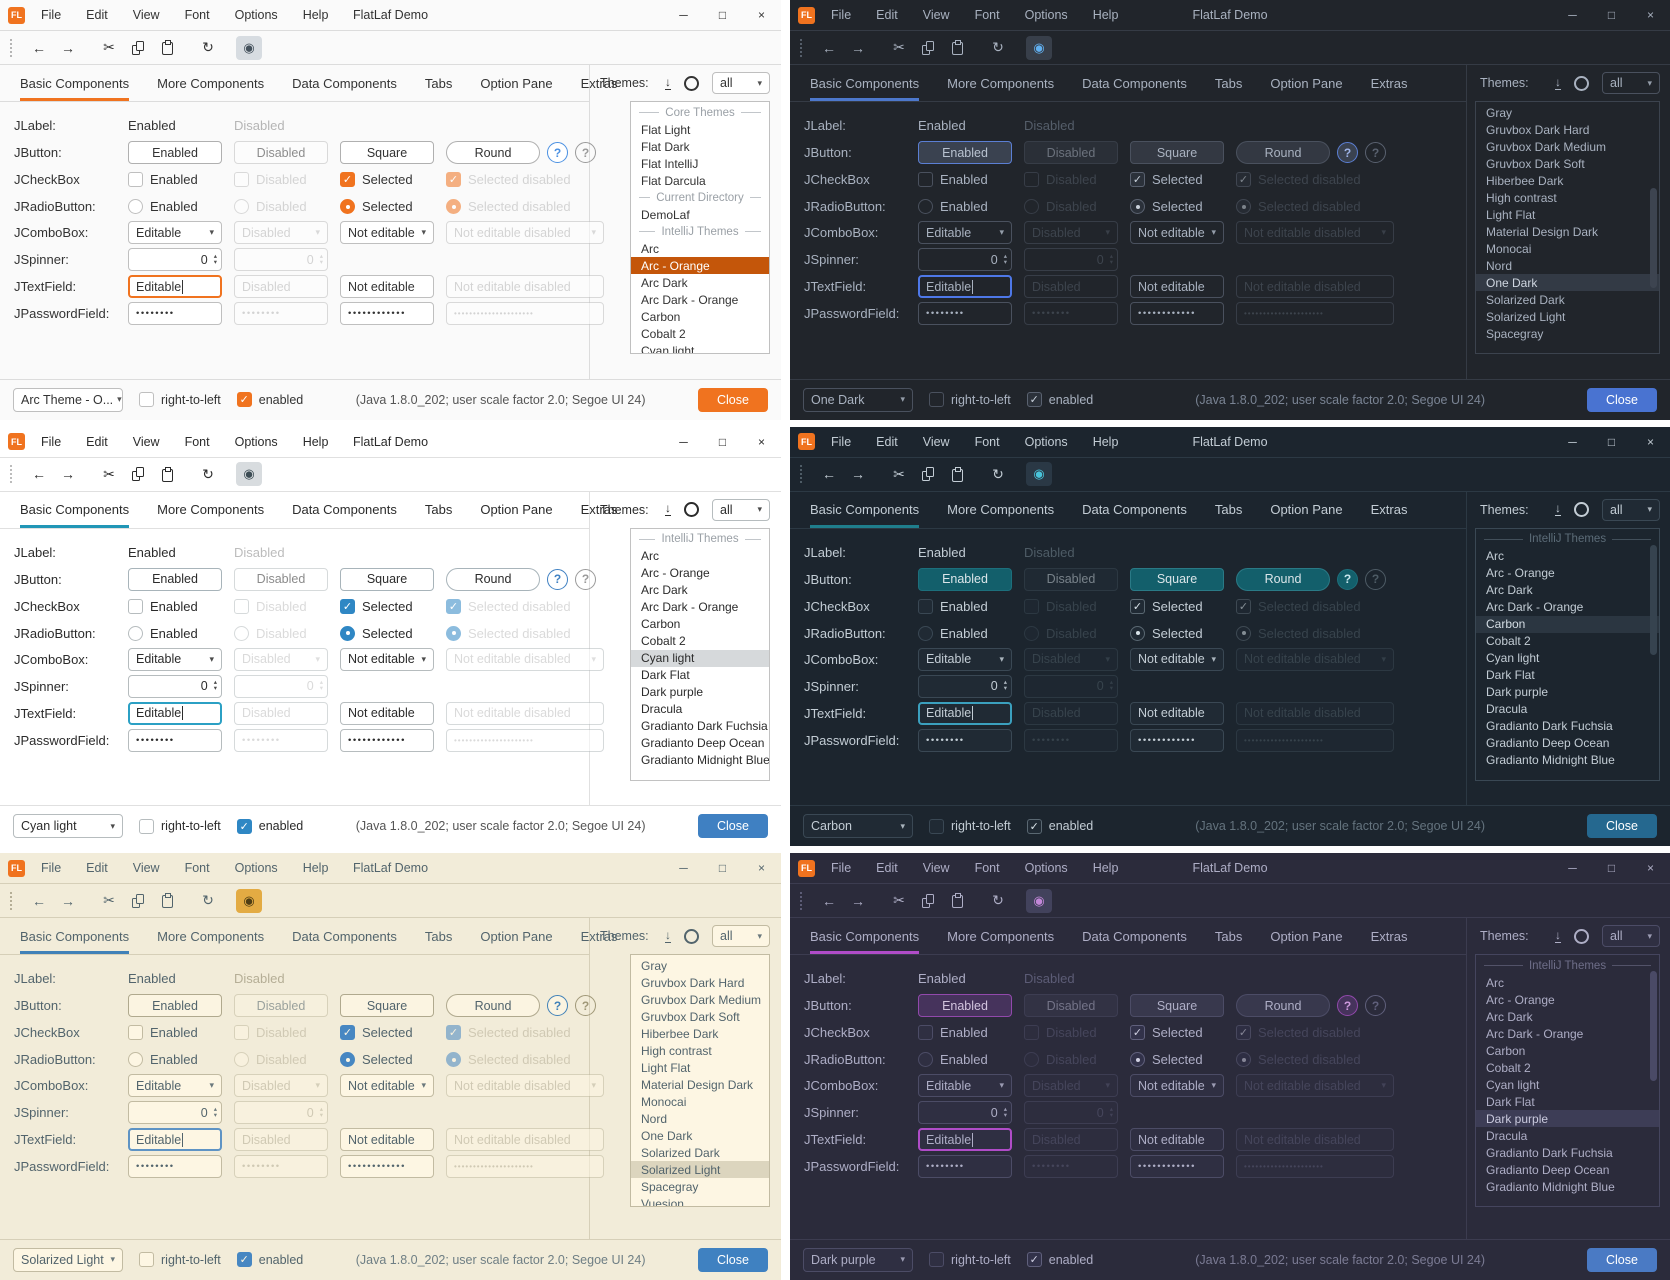 Image resolution: width=1670 pixels, height=1280 pixels. I want to click on tab-basic-components: Basic Components, so click(75, 83).